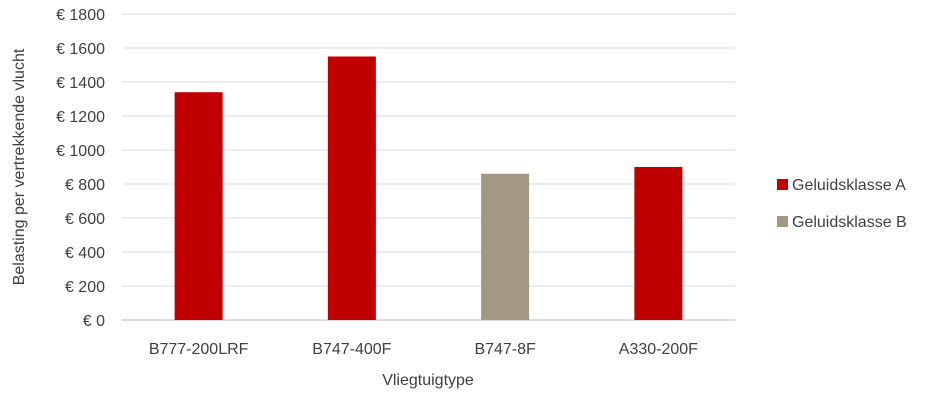 The image size is (947, 394). What do you see at coordinates (85, 219) in the screenshot?
I see `y-tick-label: € 600` at bounding box center [85, 219].